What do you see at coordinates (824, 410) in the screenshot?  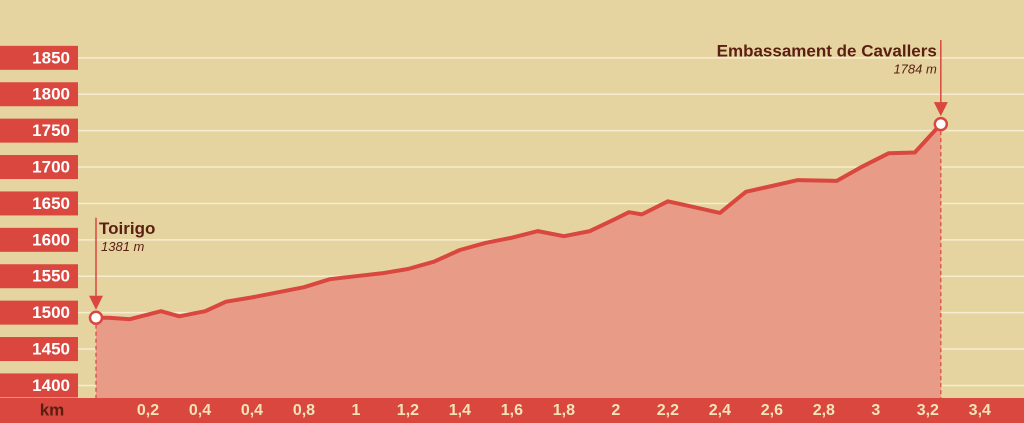 I see `x-tick-label: 2,8` at bounding box center [824, 410].